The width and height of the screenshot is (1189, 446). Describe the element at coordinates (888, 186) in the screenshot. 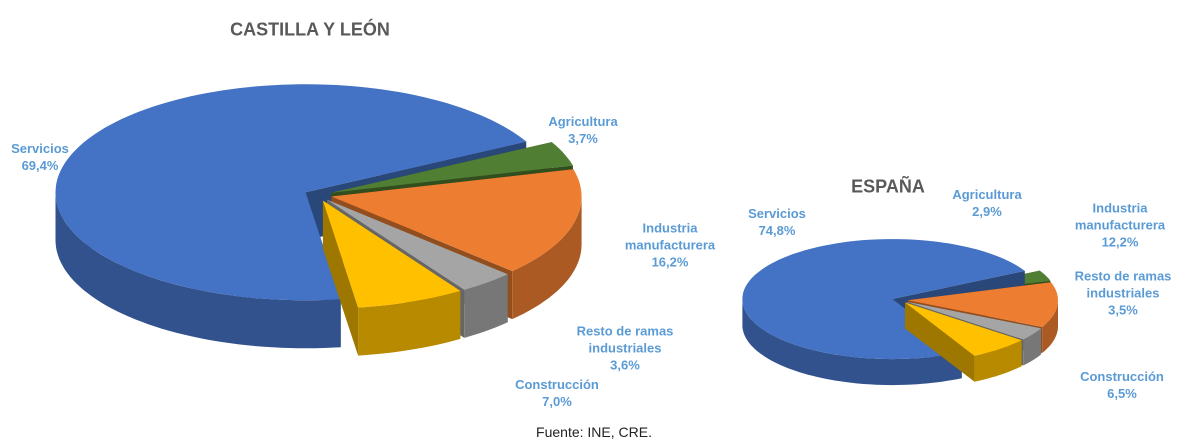

I see `chart-title: ESPAÑA` at that location.